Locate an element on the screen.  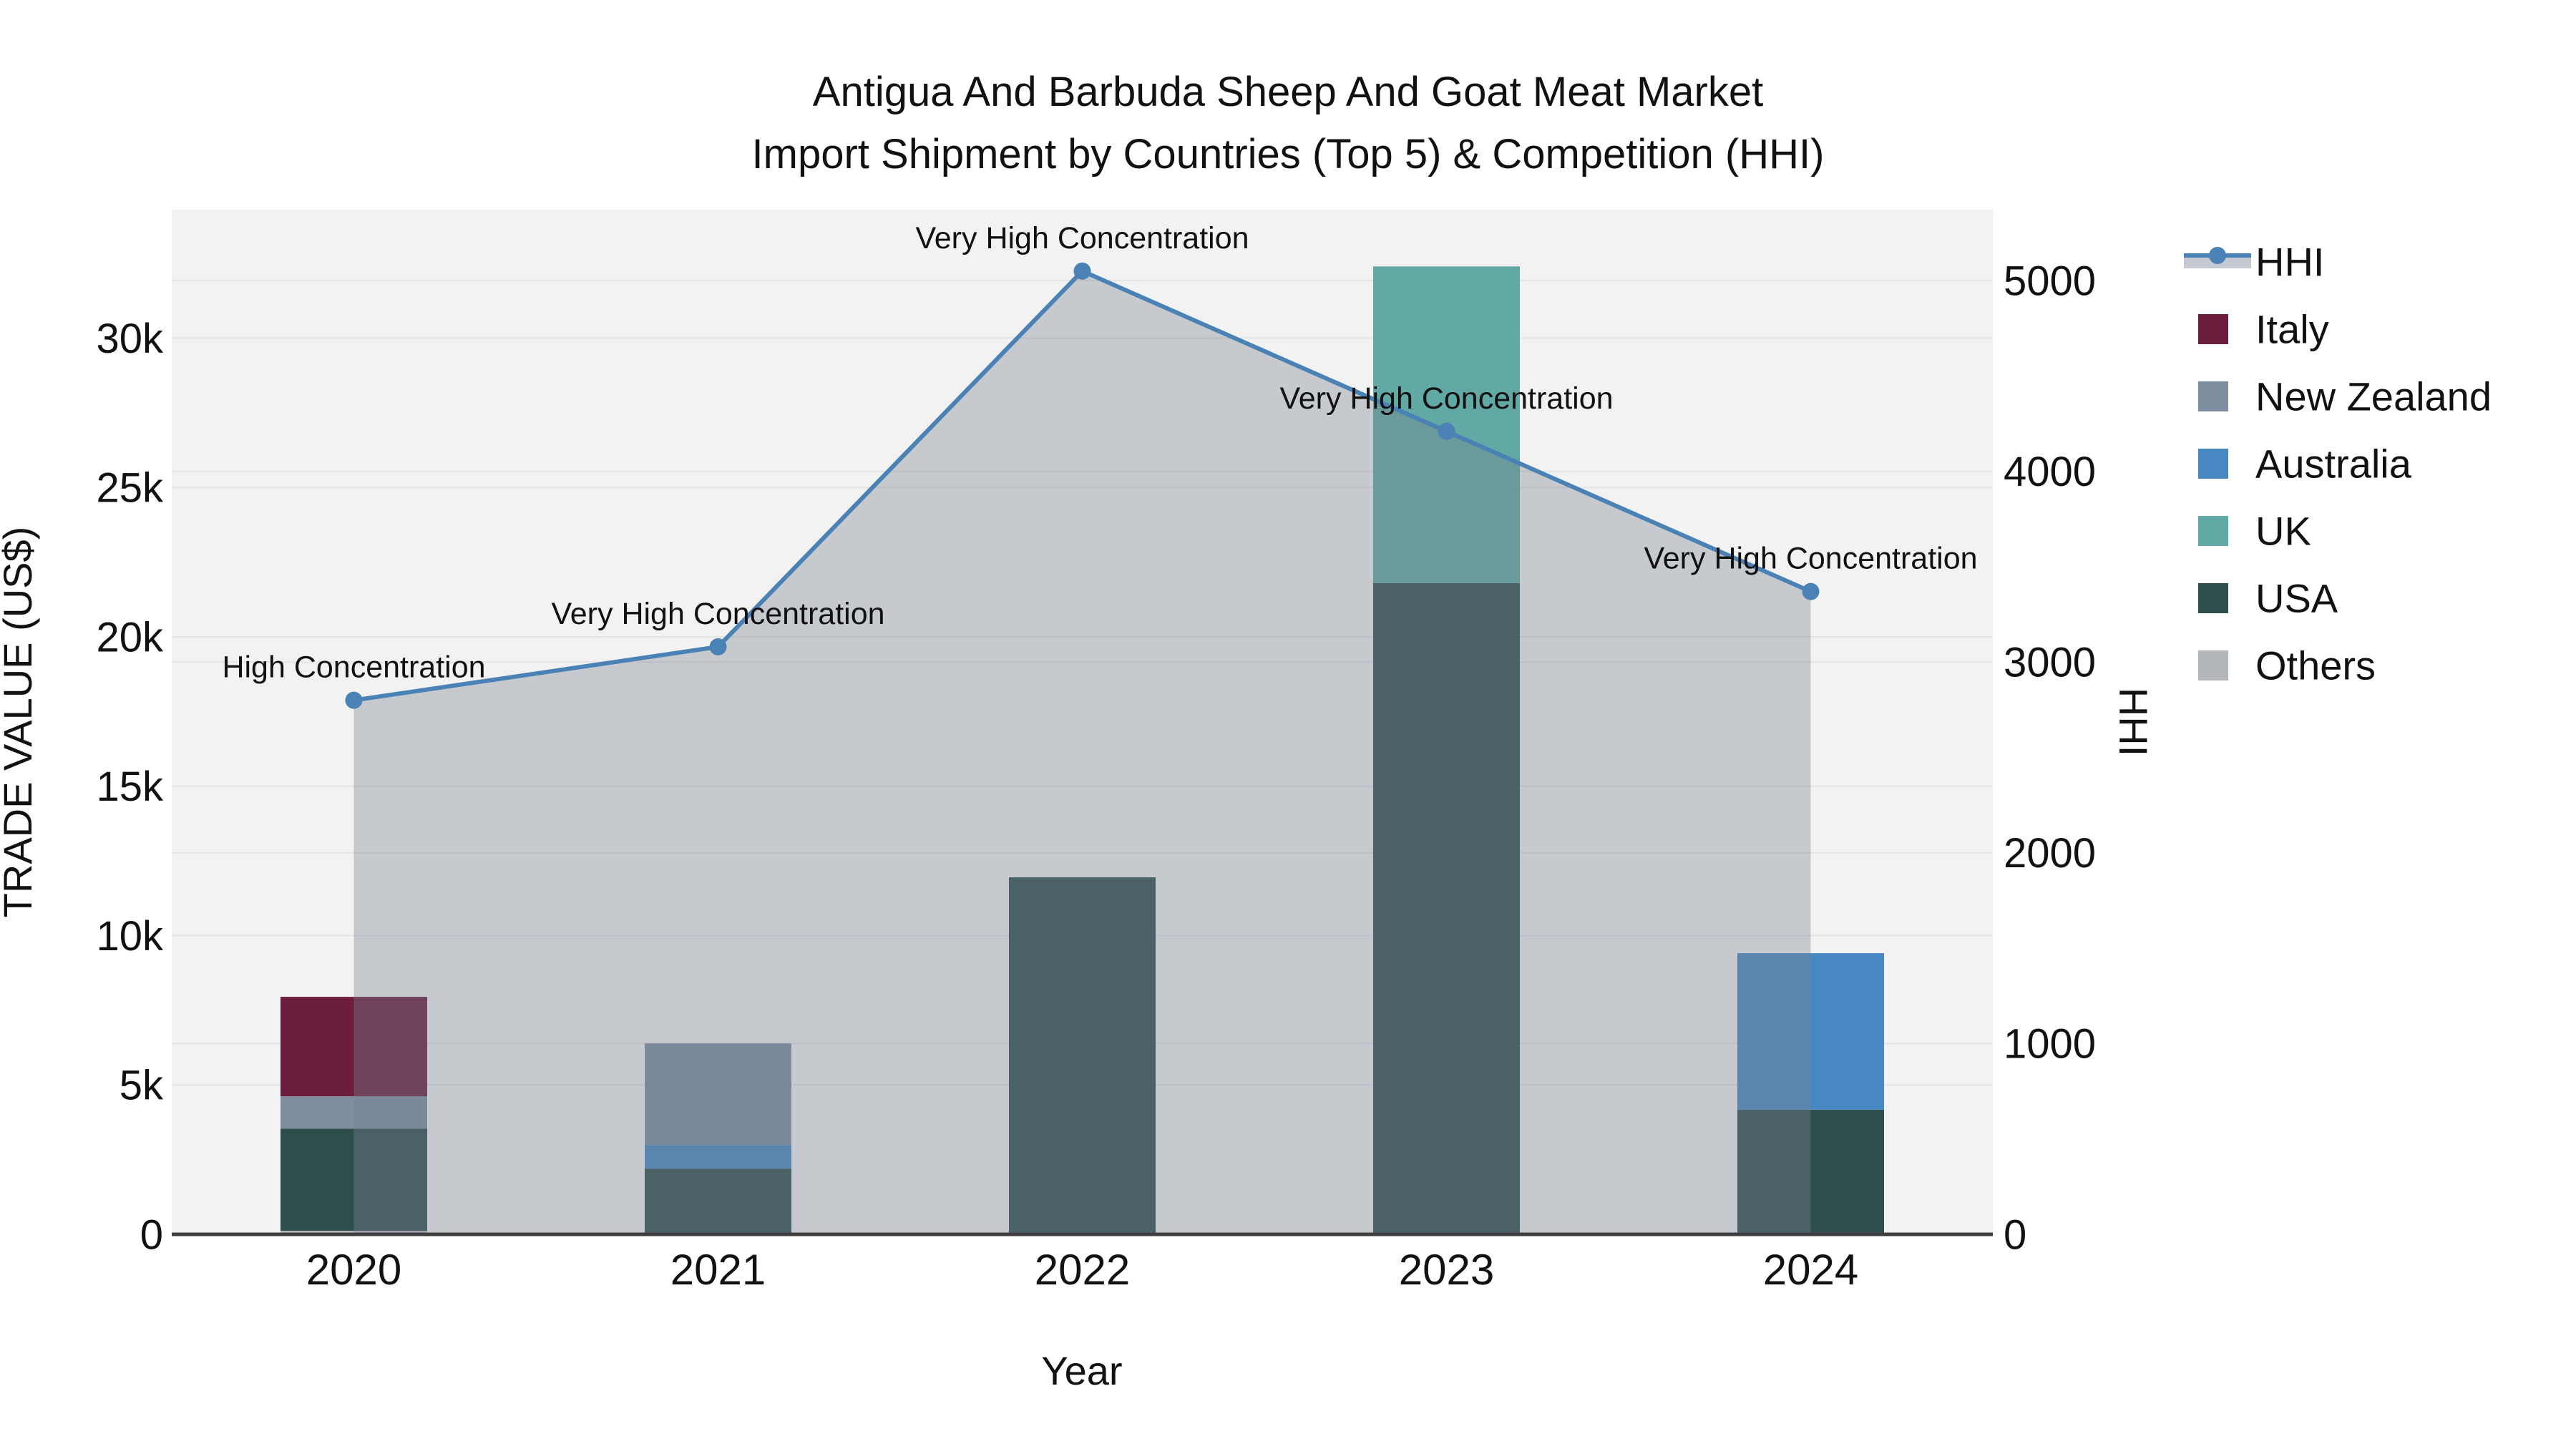
legend-item-usa: USA is located at coordinates (2268, 598).